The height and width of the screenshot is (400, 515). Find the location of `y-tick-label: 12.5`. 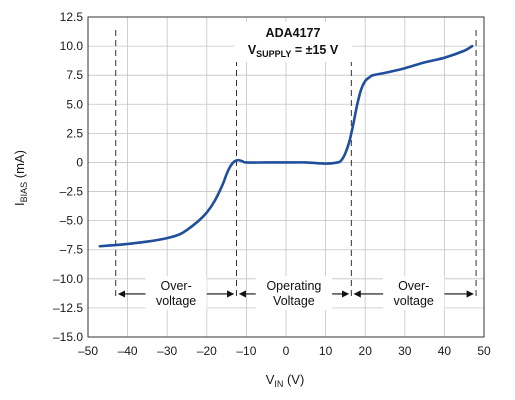

y-tick-label: 12.5 is located at coordinates (72, 17).